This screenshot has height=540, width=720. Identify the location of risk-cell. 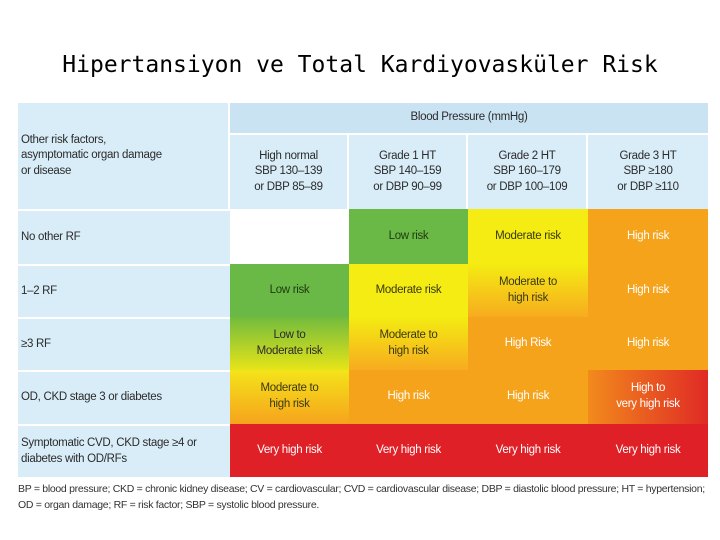
(289, 236).